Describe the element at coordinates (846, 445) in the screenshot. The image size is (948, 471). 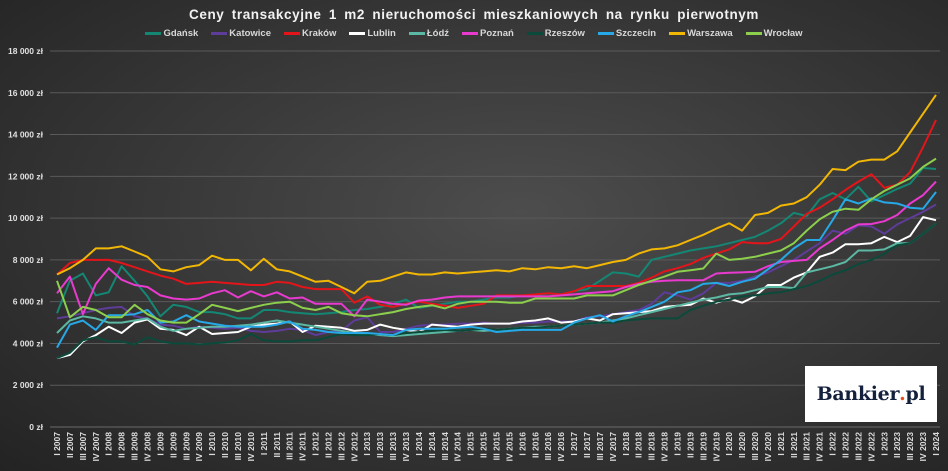
I see `x-tick-label: II 2022` at that location.